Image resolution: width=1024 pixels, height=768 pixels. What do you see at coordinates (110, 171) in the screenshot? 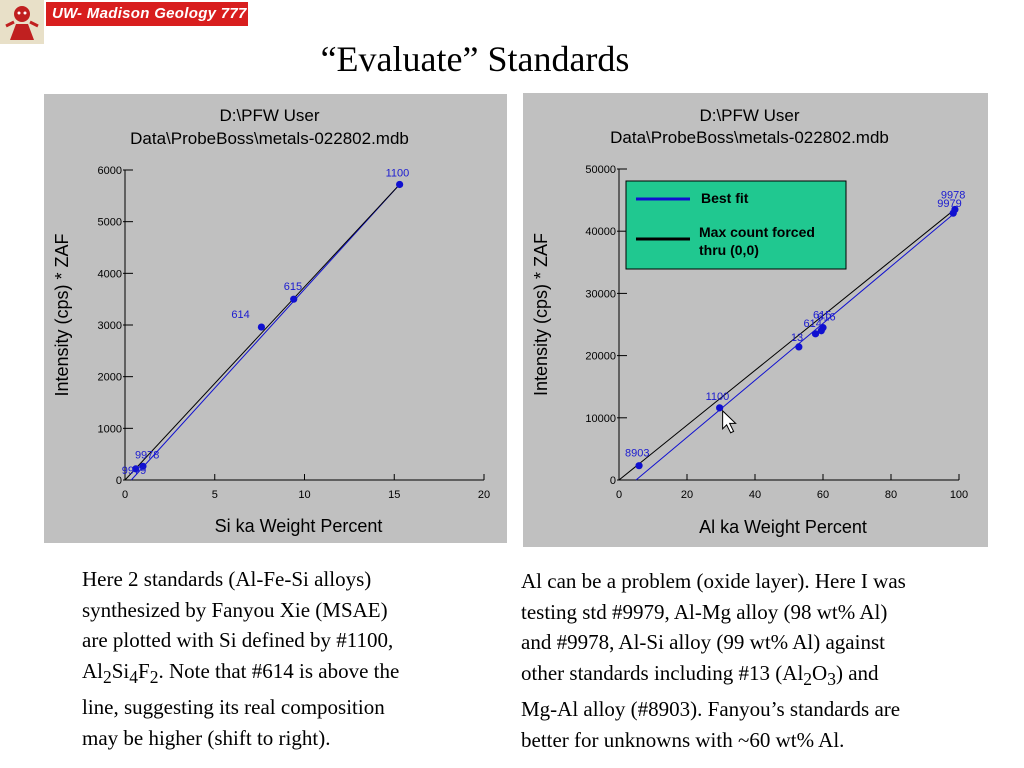
I see `y-tick-label: 6000` at bounding box center [110, 171].